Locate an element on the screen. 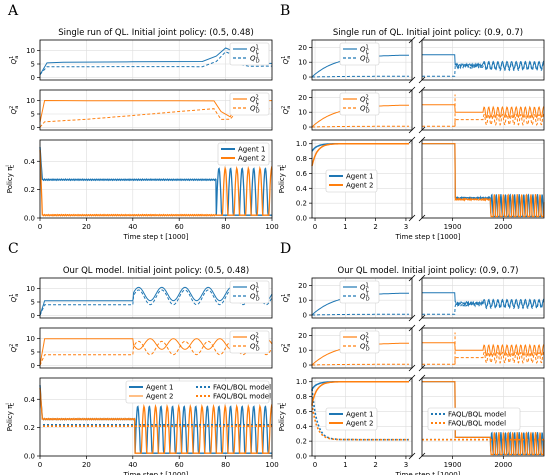  x-tick-label: 2000 is located at coordinates (503, 465).